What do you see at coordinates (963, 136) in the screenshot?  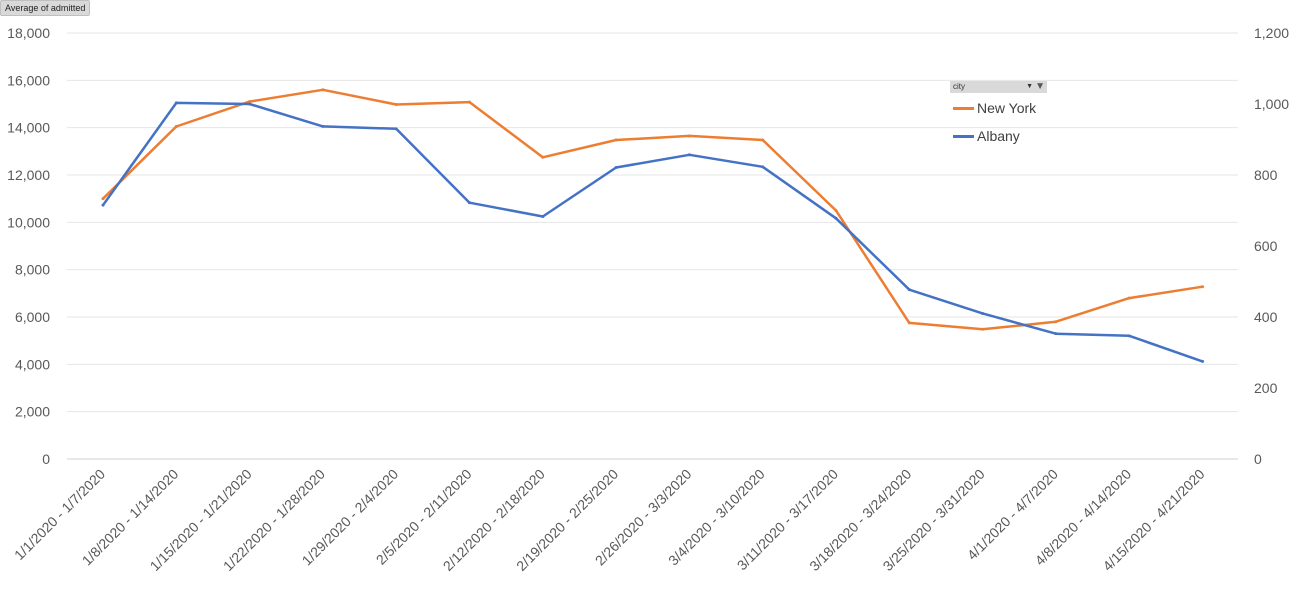 I see `legend-swatch-albany` at bounding box center [963, 136].